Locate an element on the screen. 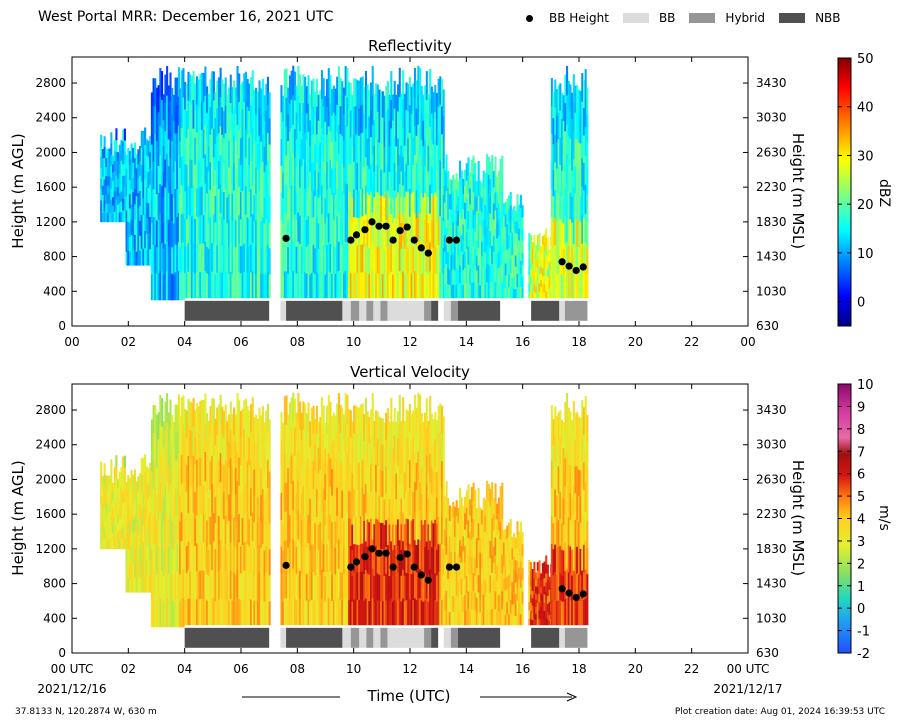  x-tick-label: 06 is located at coordinates (240, 669).